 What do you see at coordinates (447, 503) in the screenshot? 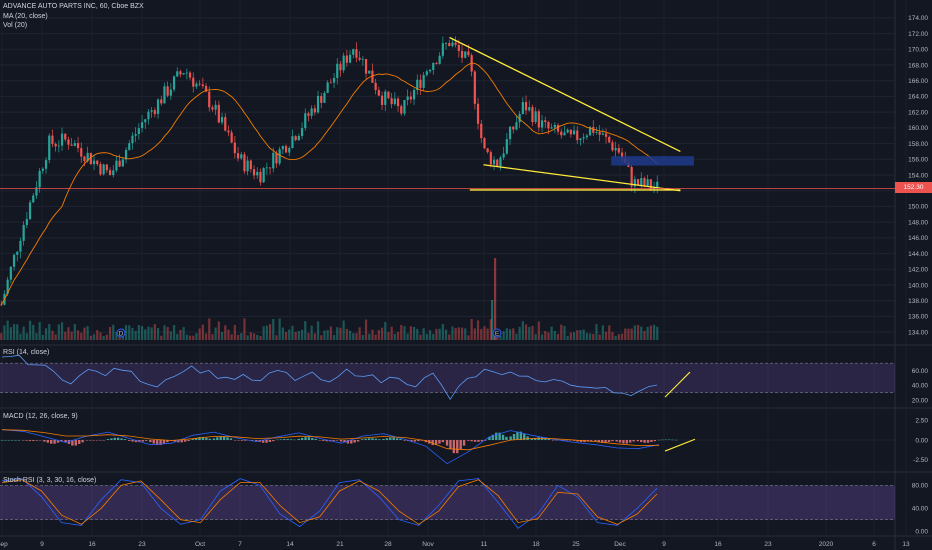
I see `stoch-pane` at bounding box center [447, 503].